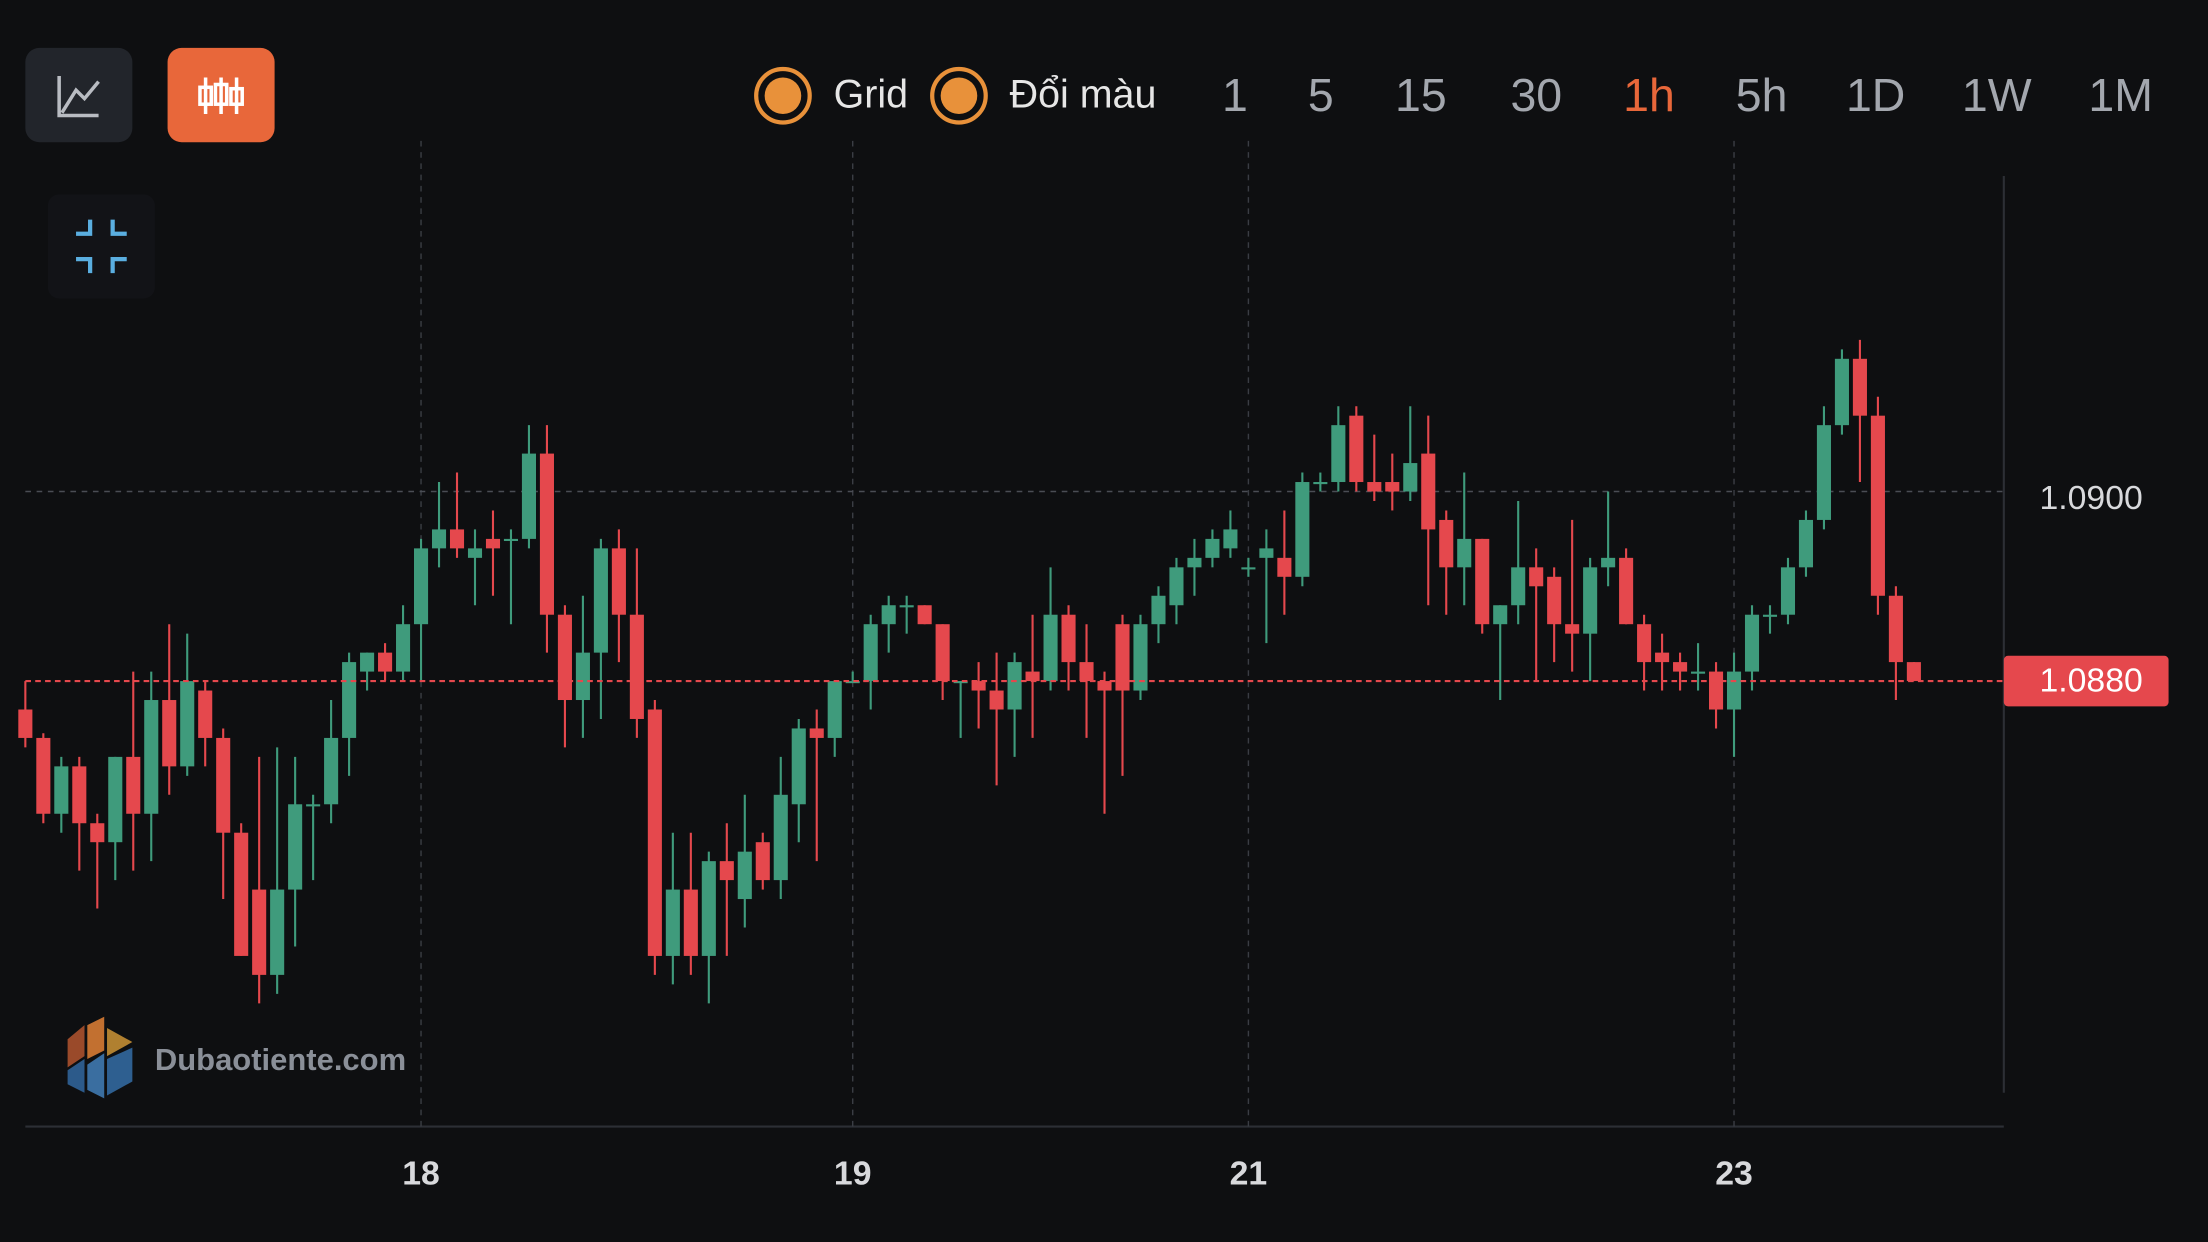 The width and height of the screenshot is (2208, 1242). I want to click on y-tick-label: 1.0900, so click(2090, 498).